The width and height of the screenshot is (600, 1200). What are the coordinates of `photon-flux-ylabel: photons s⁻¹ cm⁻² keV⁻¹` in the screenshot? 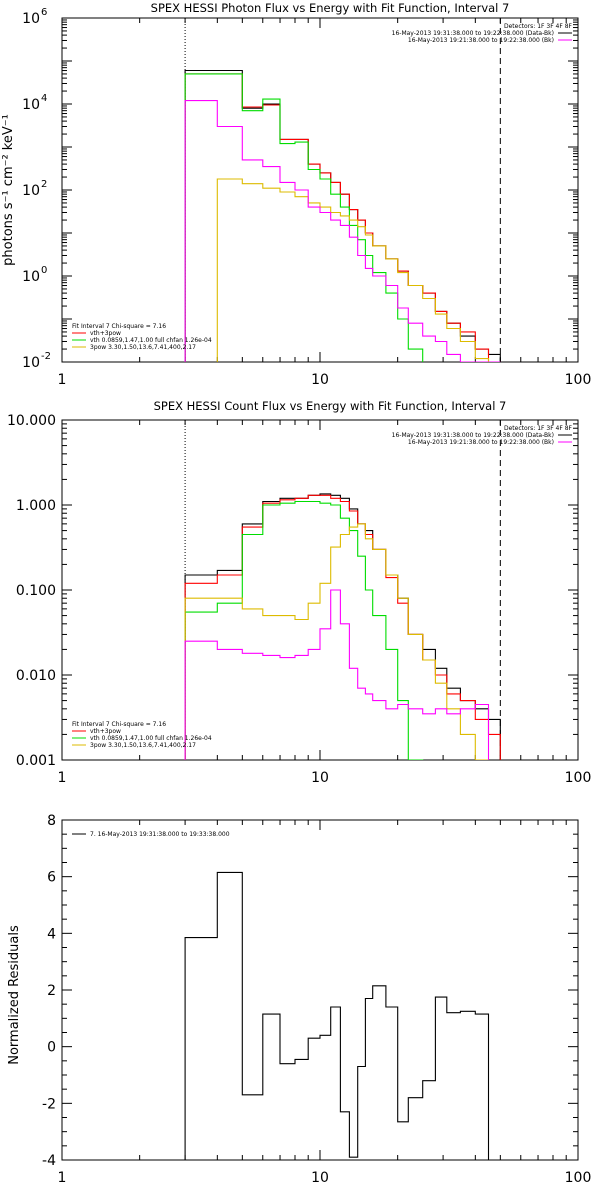 It's located at (8, 190).